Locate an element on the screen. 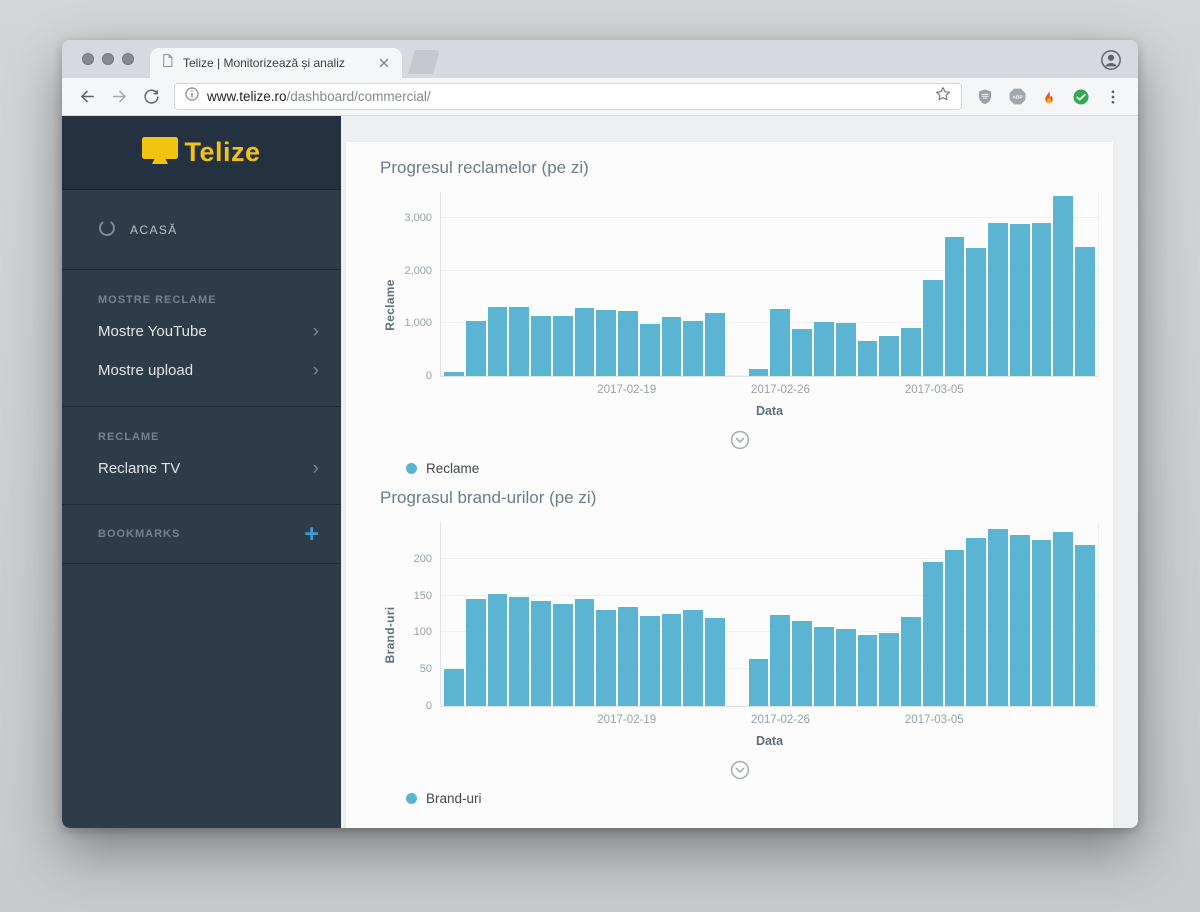  ublock-extension-icon is located at coordinates (985, 97).